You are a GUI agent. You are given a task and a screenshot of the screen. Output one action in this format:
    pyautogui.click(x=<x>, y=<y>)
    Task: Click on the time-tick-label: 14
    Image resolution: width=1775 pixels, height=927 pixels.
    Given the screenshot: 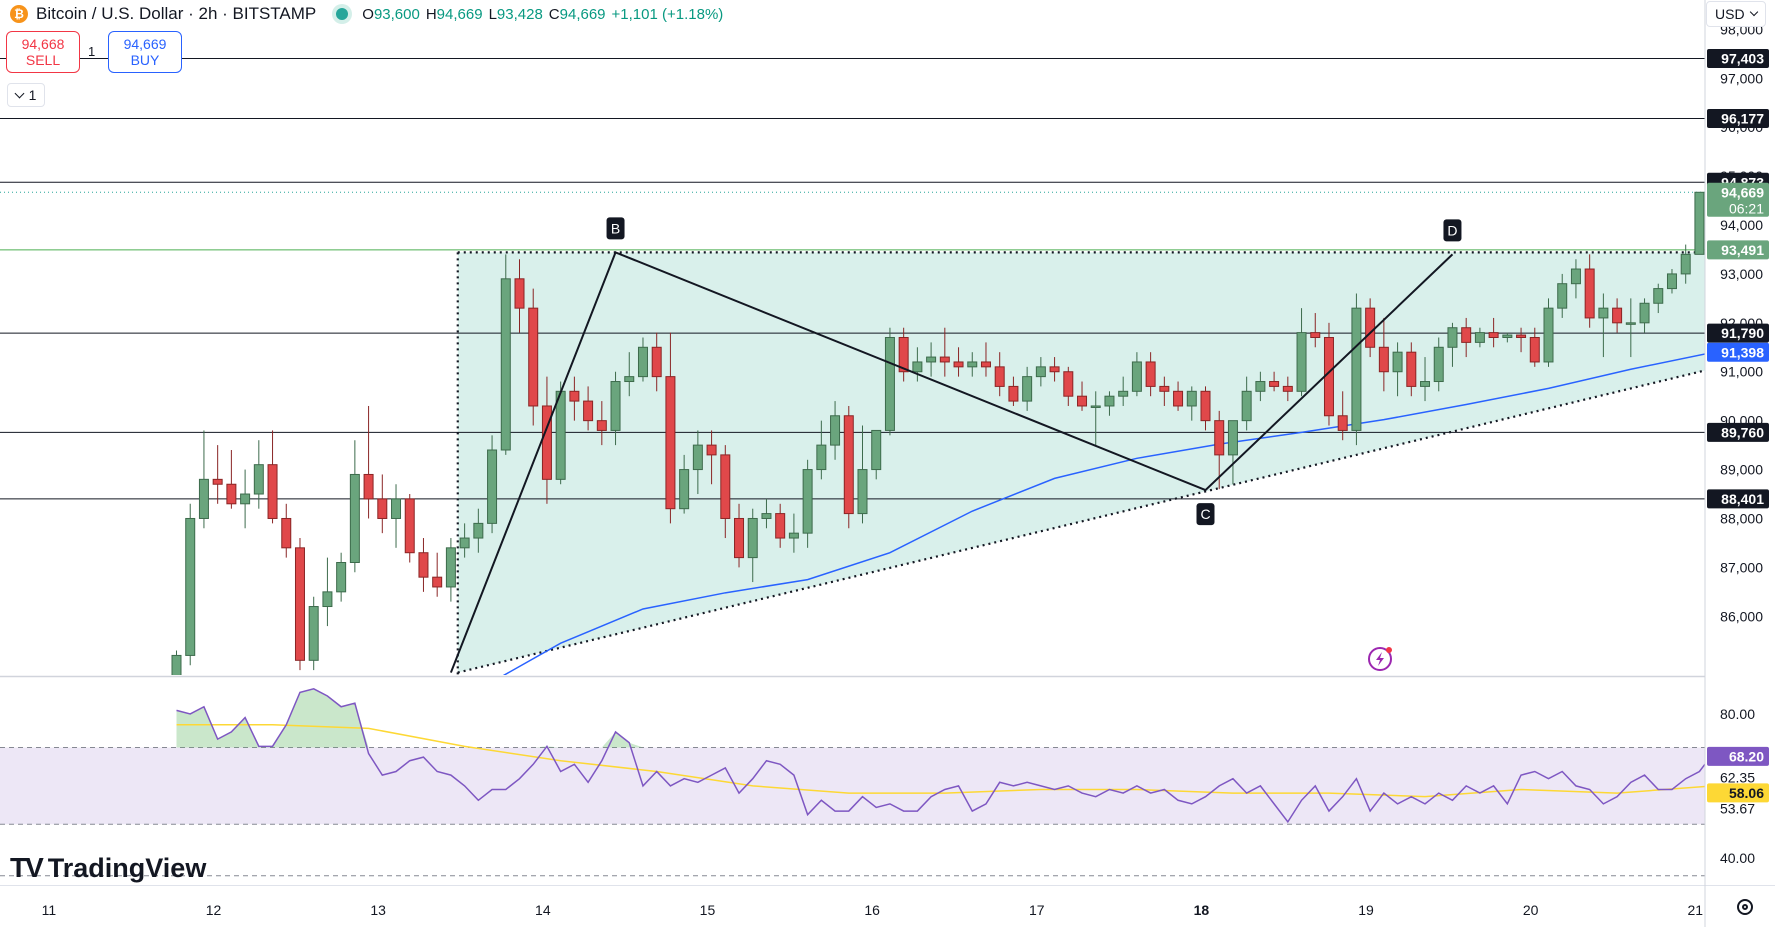 What is the action you would take?
    pyautogui.click(x=543, y=910)
    